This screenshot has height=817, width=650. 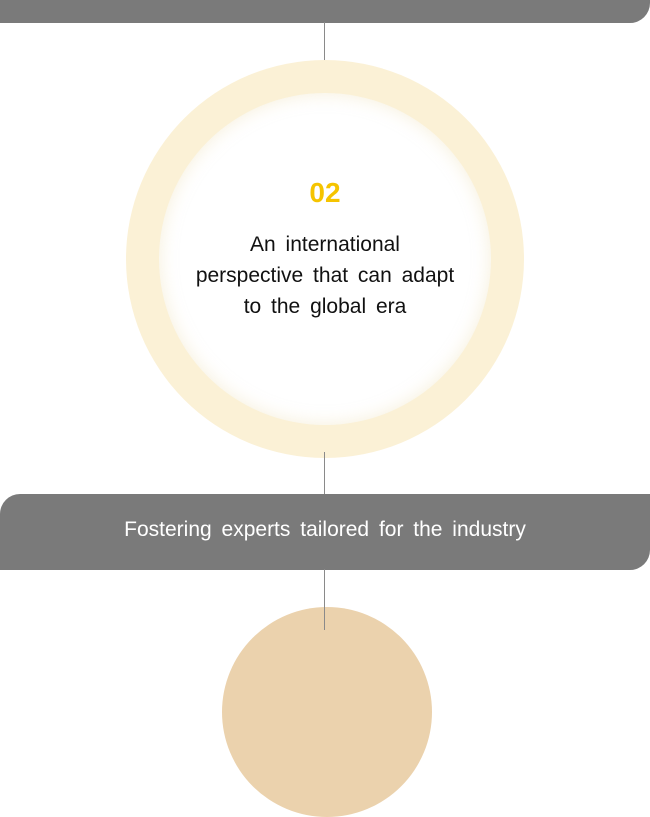 I want to click on connector-line-top, so click(x=324, y=44).